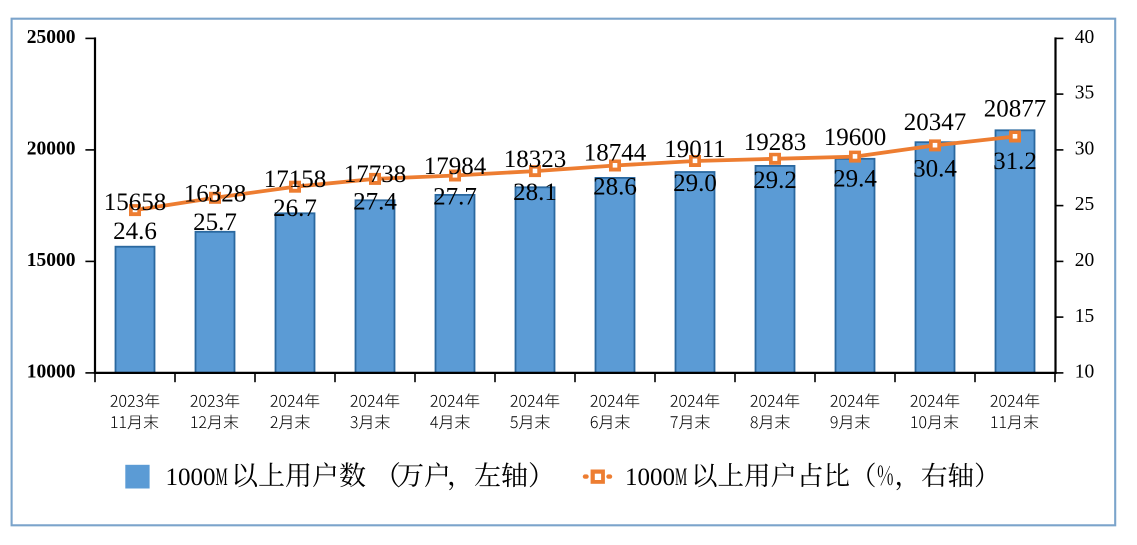 Image resolution: width=1137 pixels, height=545 pixels. I want to click on svg-text: 10000, so click(51, 372).